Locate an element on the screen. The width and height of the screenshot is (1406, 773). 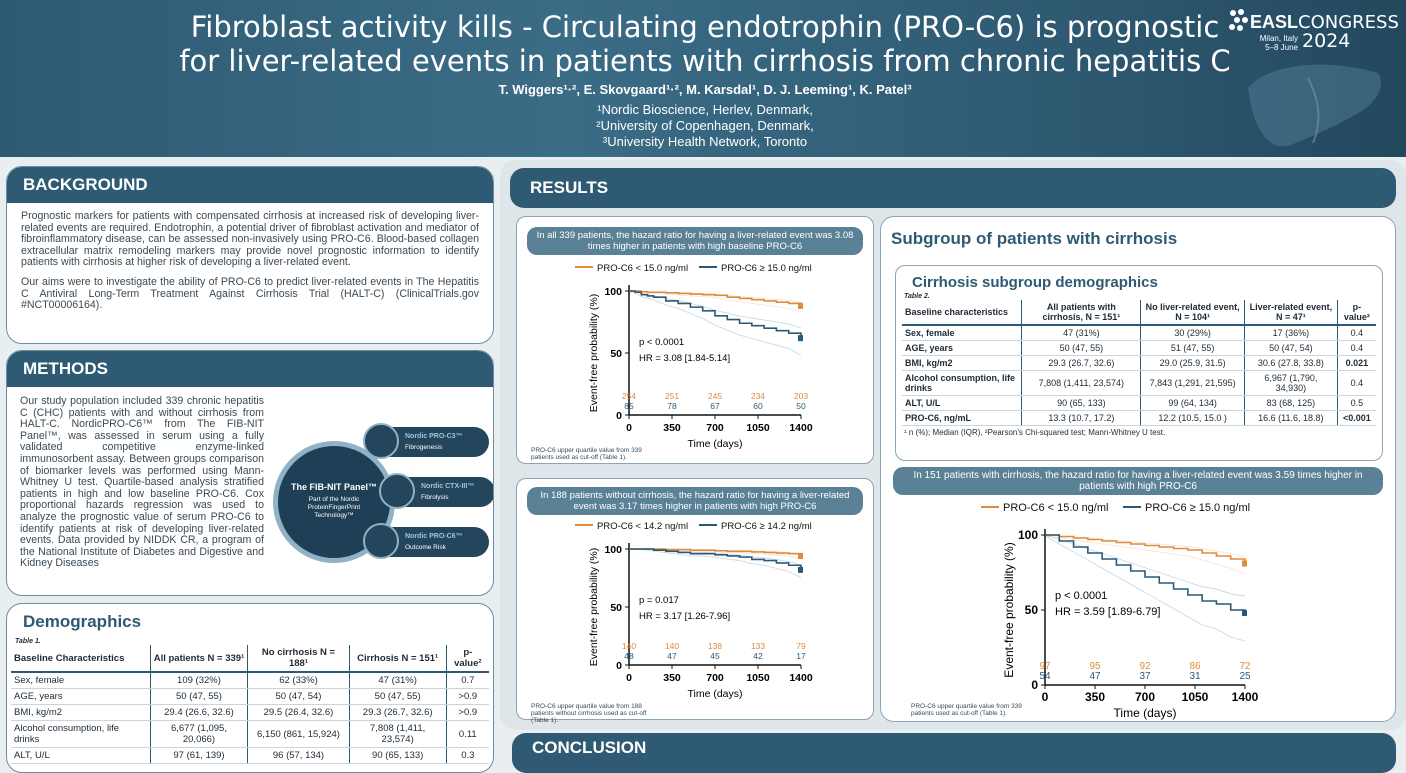
risk-count-high: 67 is located at coordinates (715, 406).